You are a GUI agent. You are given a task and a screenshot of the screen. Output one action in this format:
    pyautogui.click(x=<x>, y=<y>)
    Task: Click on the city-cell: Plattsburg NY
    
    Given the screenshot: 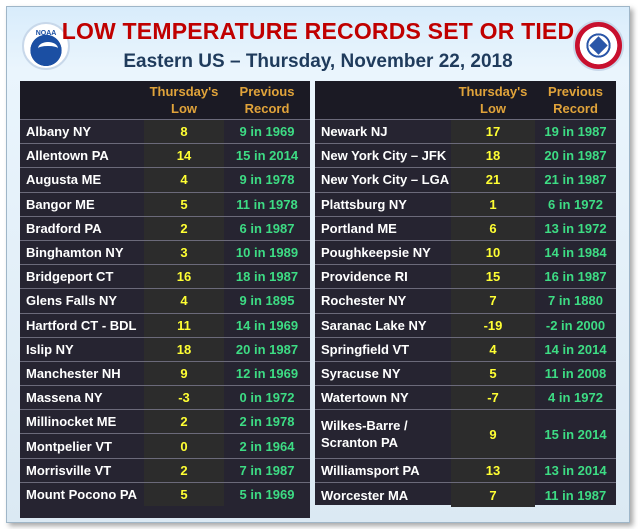 What is the action you would take?
    pyautogui.click(x=364, y=204)
    